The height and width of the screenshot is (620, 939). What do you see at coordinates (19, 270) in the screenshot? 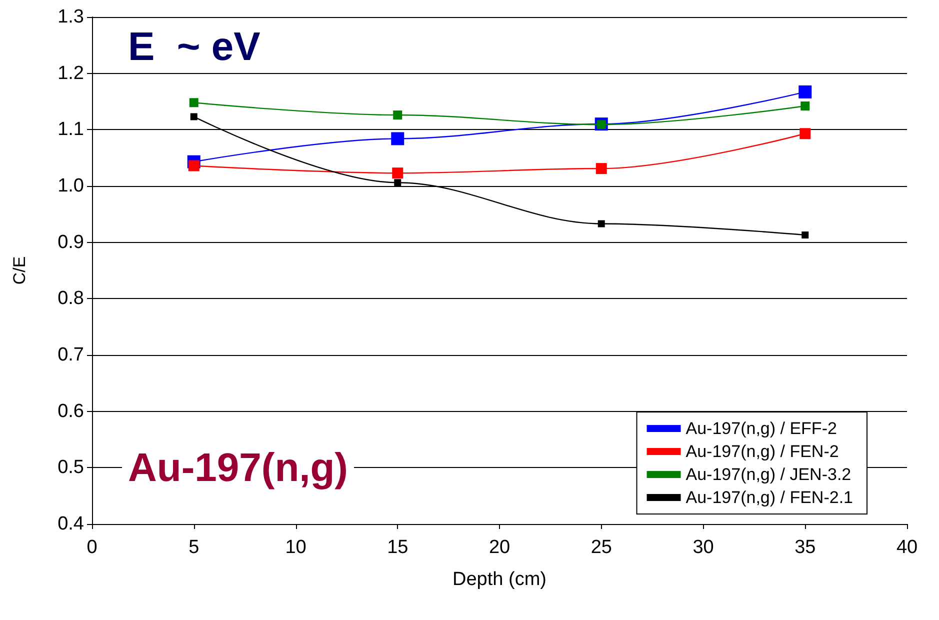
I see `y-axis-title: C/E` at bounding box center [19, 270].